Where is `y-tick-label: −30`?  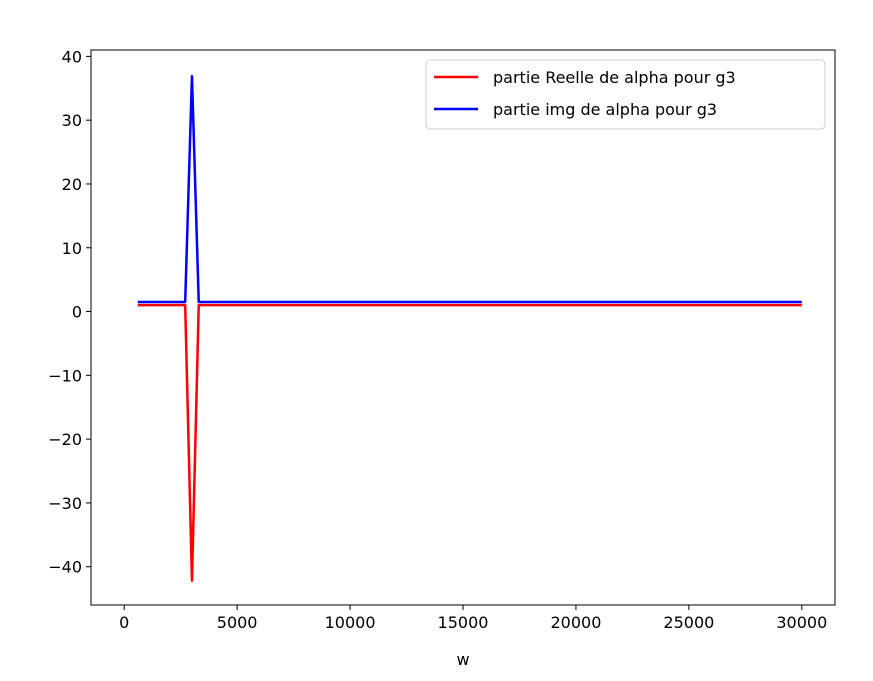
y-tick-label: −30 is located at coordinates (65, 503).